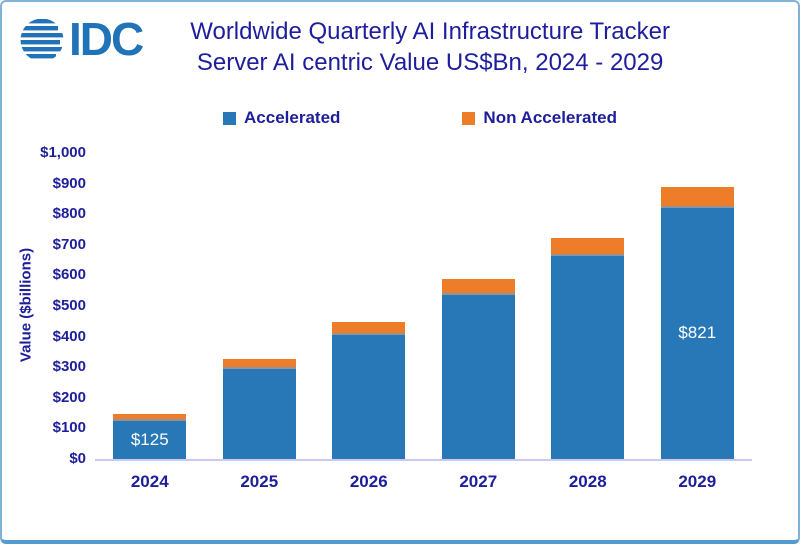  I want to click on bar-value-label: $125, so click(149, 439).